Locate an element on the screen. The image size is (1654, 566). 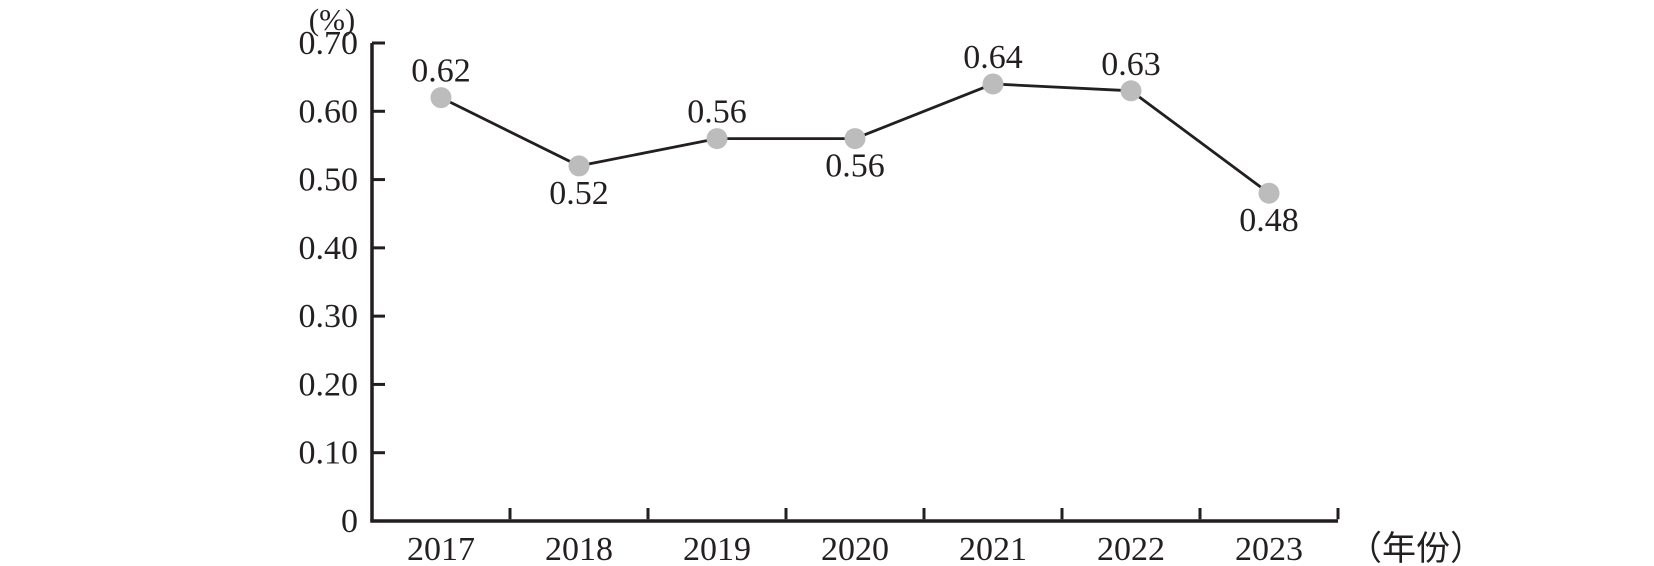
x-tick-label: 2019 is located at coordinates (717, 548).